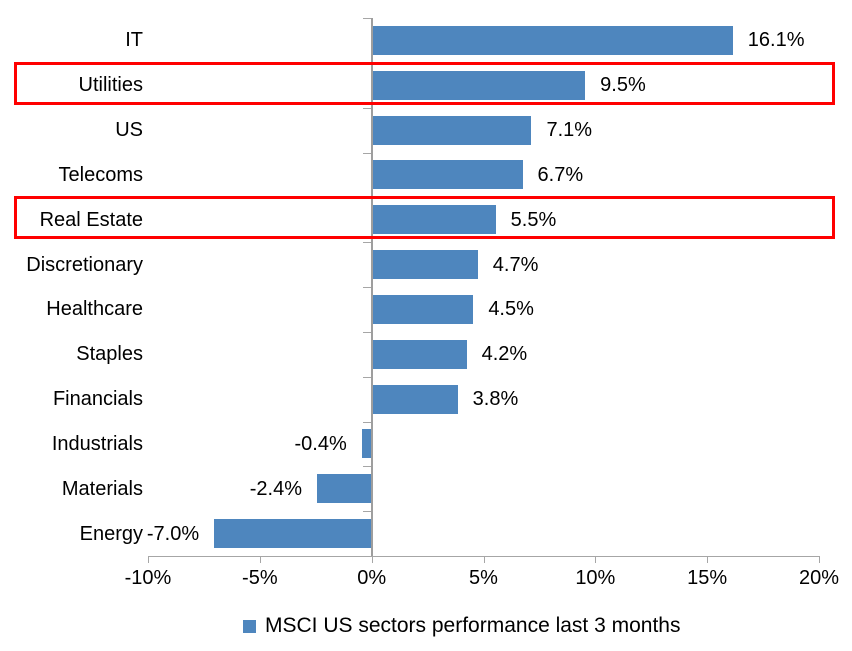 This screenshot has height=651, width=852. What do you see at coordinates (109, 354) in the screenshot?
I see `category-label-staples: Staples` at bounding box center [109, 354].